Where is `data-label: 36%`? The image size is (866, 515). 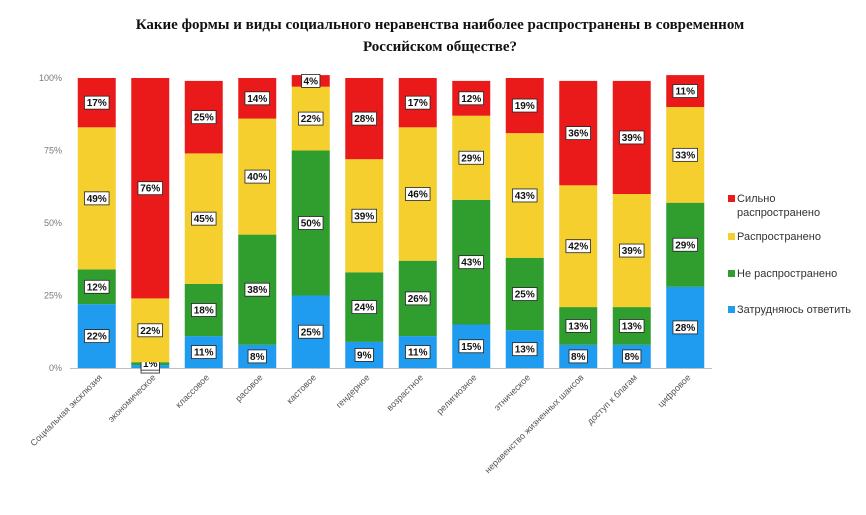
data-label: 36% is located at coordinates (578, 133).